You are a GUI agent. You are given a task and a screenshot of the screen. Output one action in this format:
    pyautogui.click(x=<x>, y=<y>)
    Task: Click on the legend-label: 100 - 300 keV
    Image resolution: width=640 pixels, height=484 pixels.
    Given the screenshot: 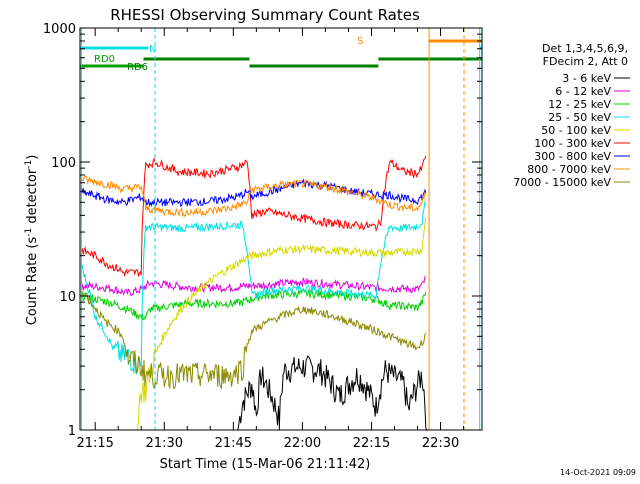 What is the action you would take?
    pyautogui.click(x=572, y=143)
    